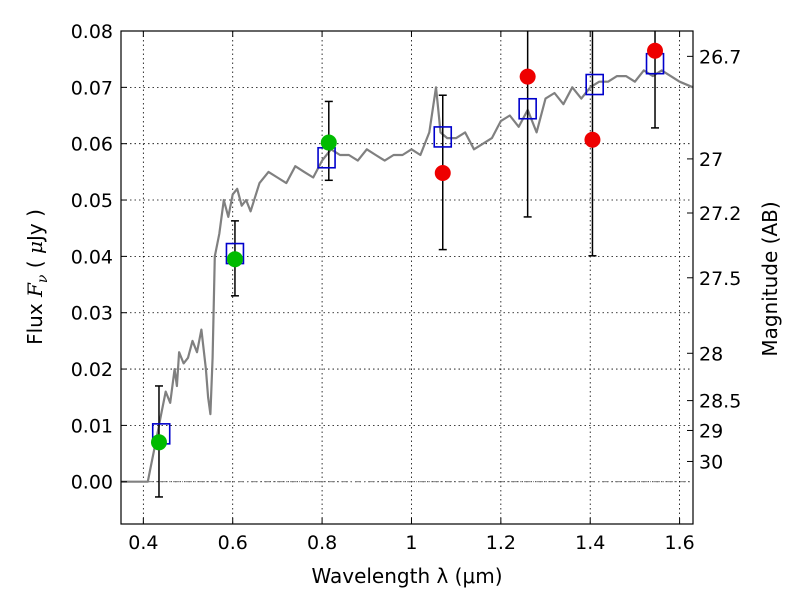 The width and height of the screenshot is (800, 600). Describe the element at coordinates (711, 431) in the screenshot. I see `mag-tick-label: 29` at that location.